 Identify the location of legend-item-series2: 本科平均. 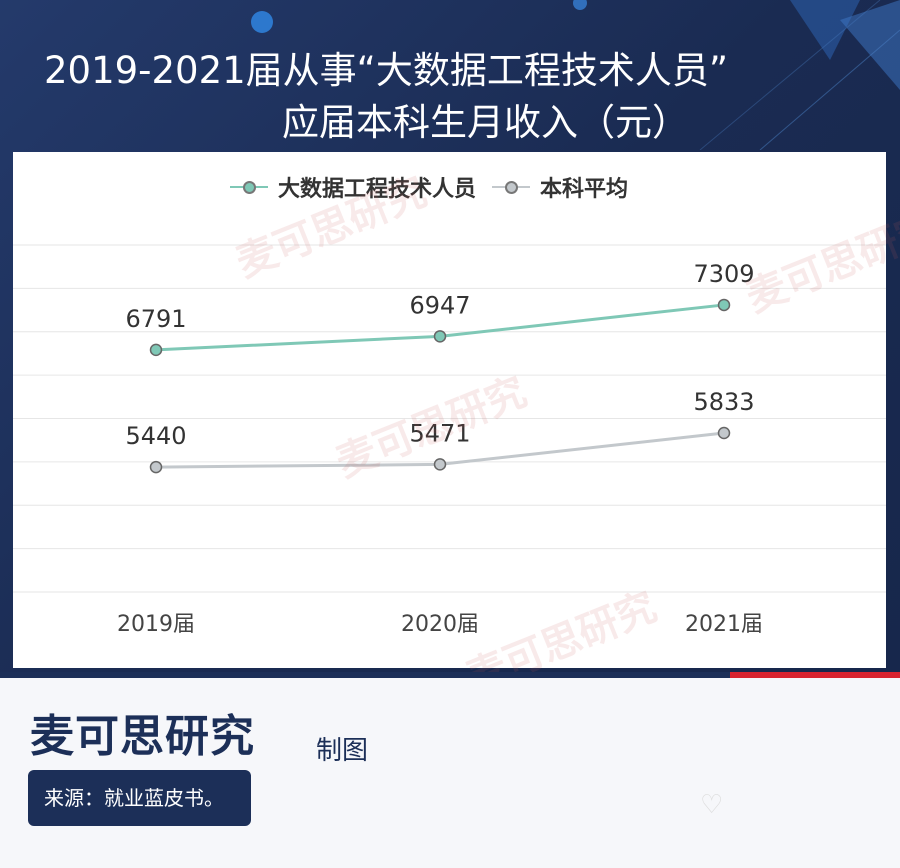
(560, 187).